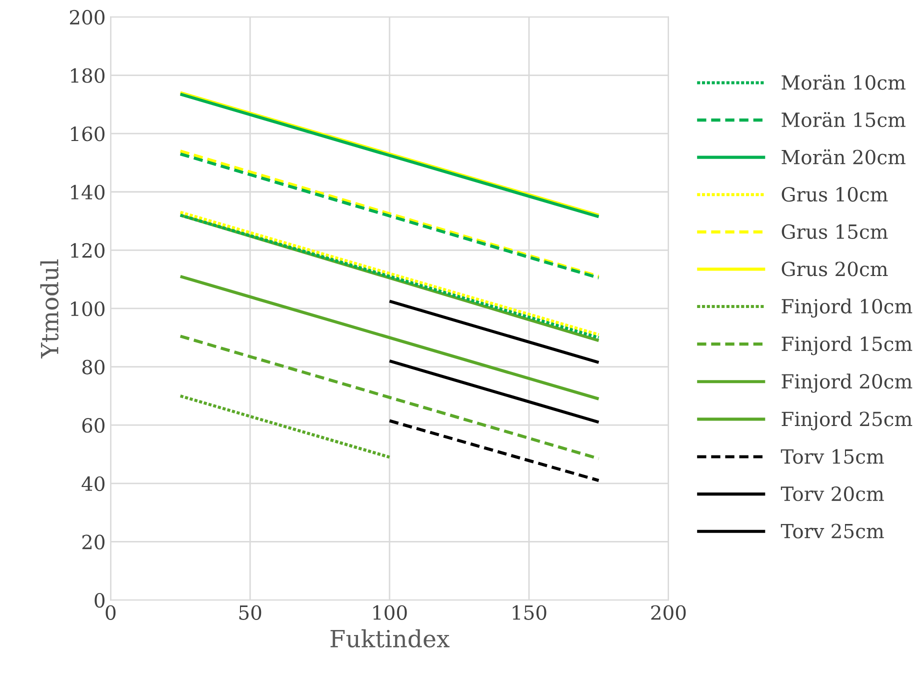  I want to click on x-tick-label: 150, so click(529, 612).